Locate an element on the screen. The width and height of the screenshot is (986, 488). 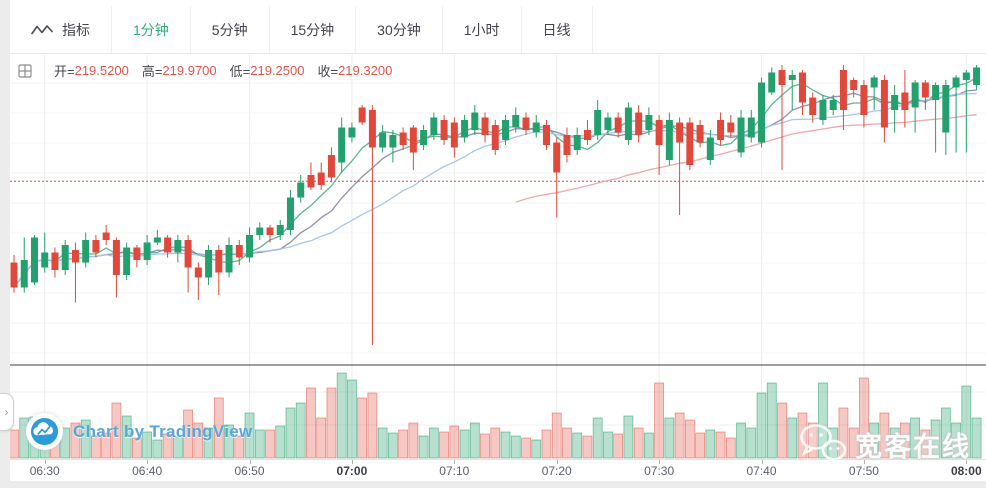
ohlc-item-1: 高= 219.9700 is located at coordinates (179, 70).